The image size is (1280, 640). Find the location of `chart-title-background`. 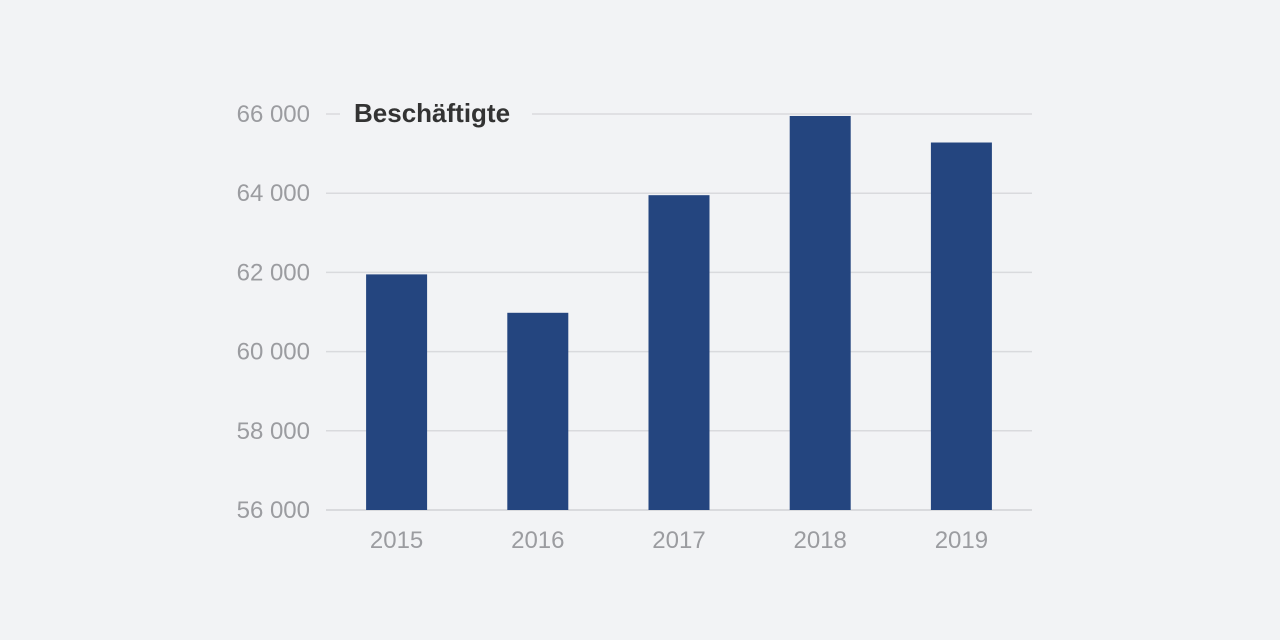

chart-title-background is located at coordinates (436, 113).